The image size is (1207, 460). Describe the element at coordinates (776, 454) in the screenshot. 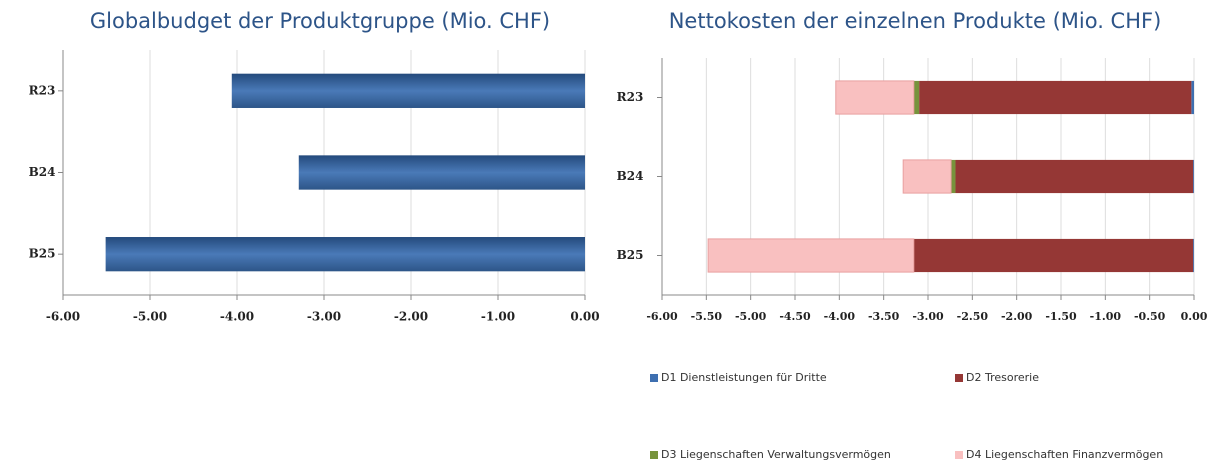

I see `legend-label: D3 Liegenschaften Verwaltungsvermögen` at that location.